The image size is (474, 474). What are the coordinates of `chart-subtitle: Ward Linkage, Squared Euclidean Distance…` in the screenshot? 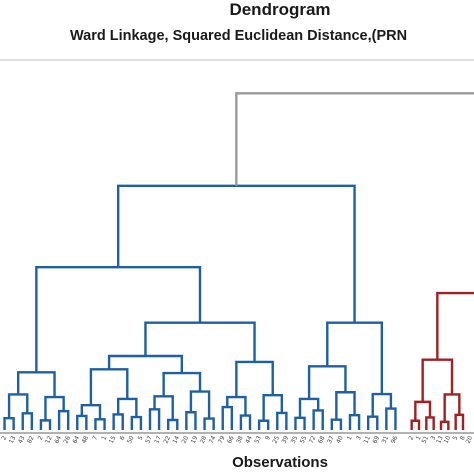 It's located at (239, 36).